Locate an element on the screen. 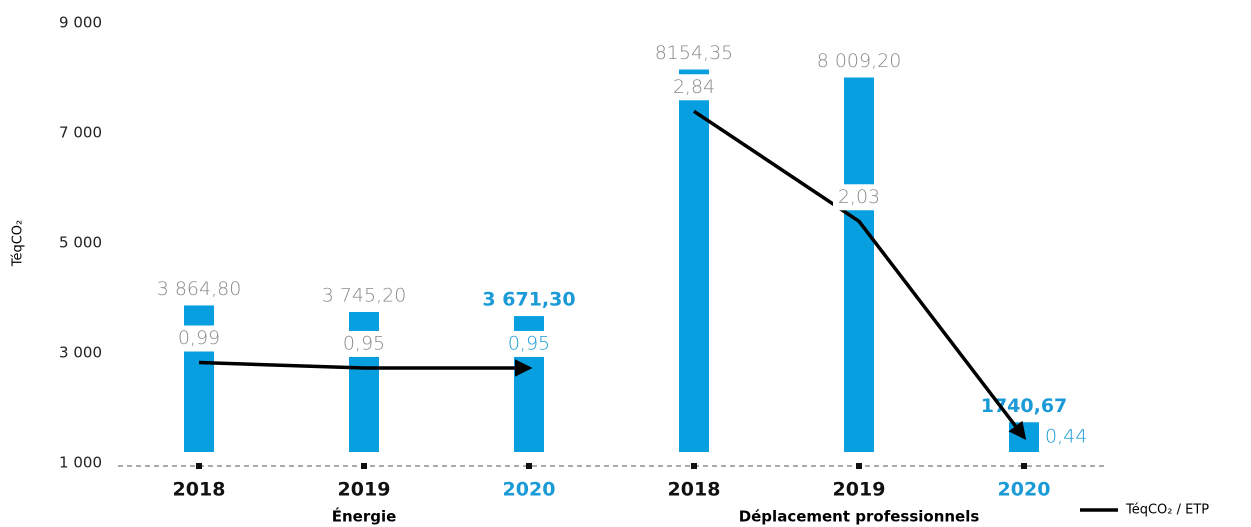 This screenshot has width=1251, height=527. line-value-label: 0,99 is located at coordinates (199, 338).